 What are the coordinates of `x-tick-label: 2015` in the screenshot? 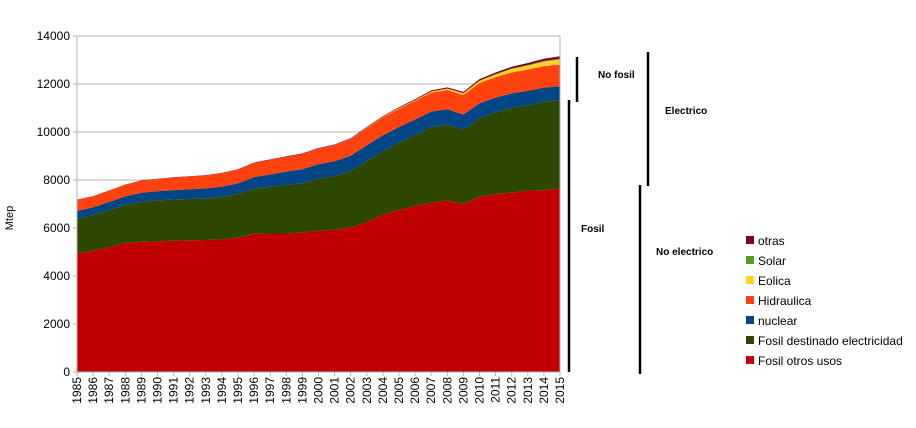 It's located at (560, 390).